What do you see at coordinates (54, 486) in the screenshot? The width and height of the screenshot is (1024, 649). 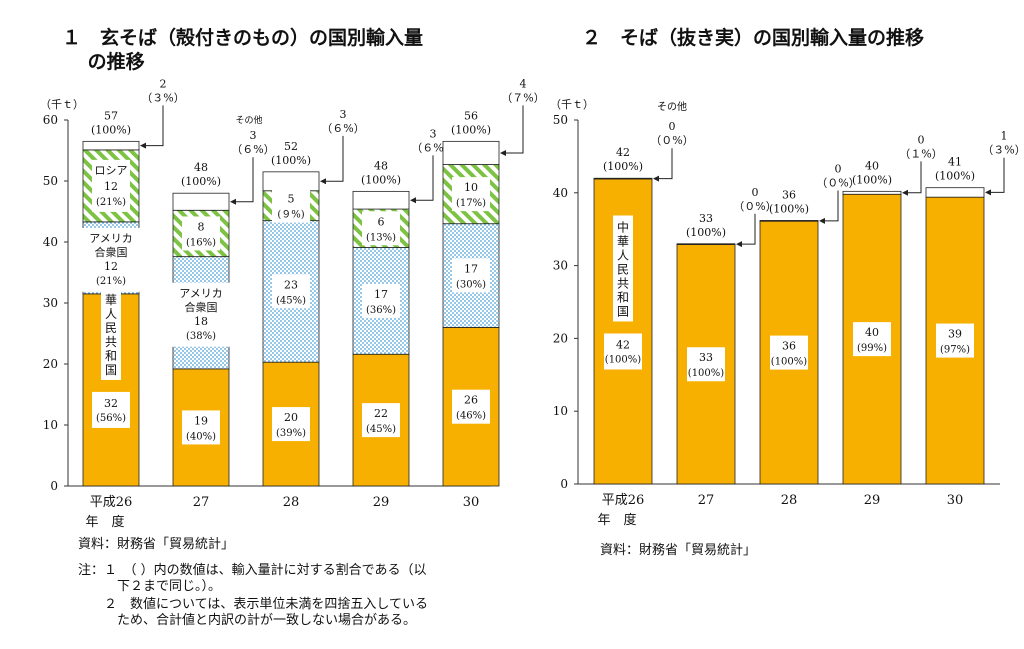 I see `y-tick-label: 0` at bounding box center [54, 486].